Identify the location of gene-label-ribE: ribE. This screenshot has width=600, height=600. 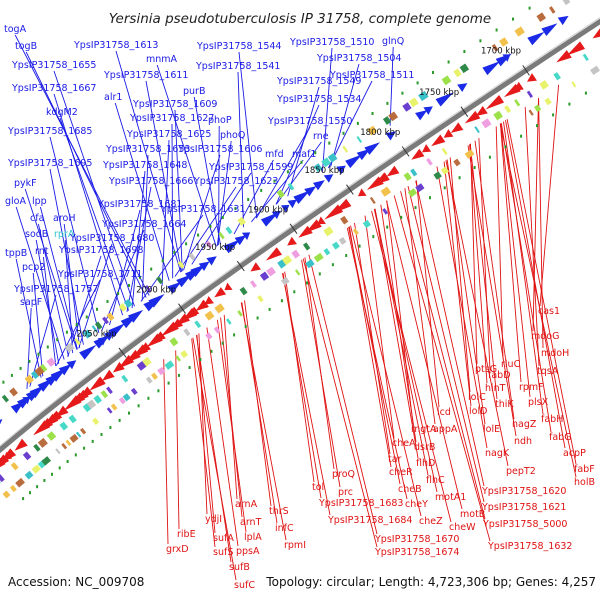
(186, 534).